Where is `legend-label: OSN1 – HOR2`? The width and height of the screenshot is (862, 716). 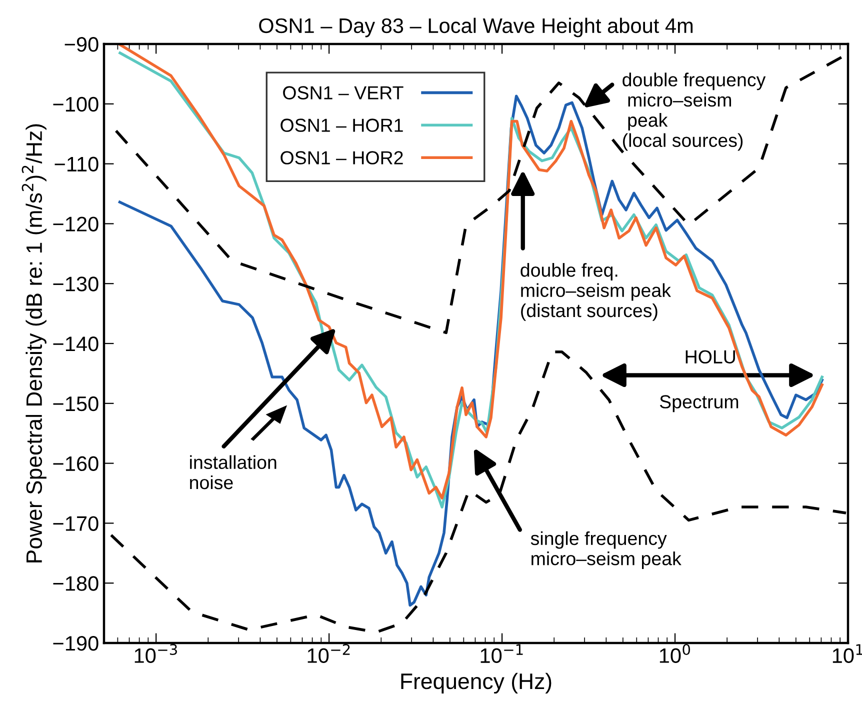 legend-label: OSN1 – HOR2 is located at coordinates (341, 157).